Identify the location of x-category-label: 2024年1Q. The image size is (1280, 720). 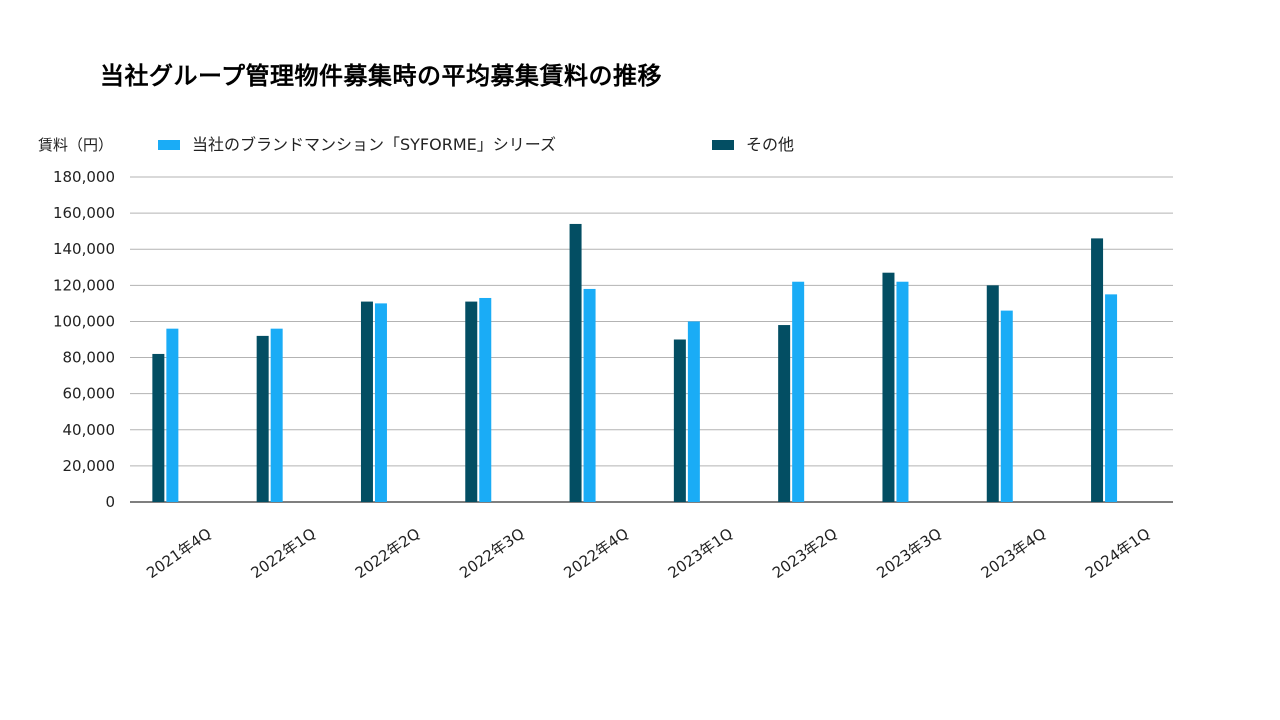
(1117, 553).